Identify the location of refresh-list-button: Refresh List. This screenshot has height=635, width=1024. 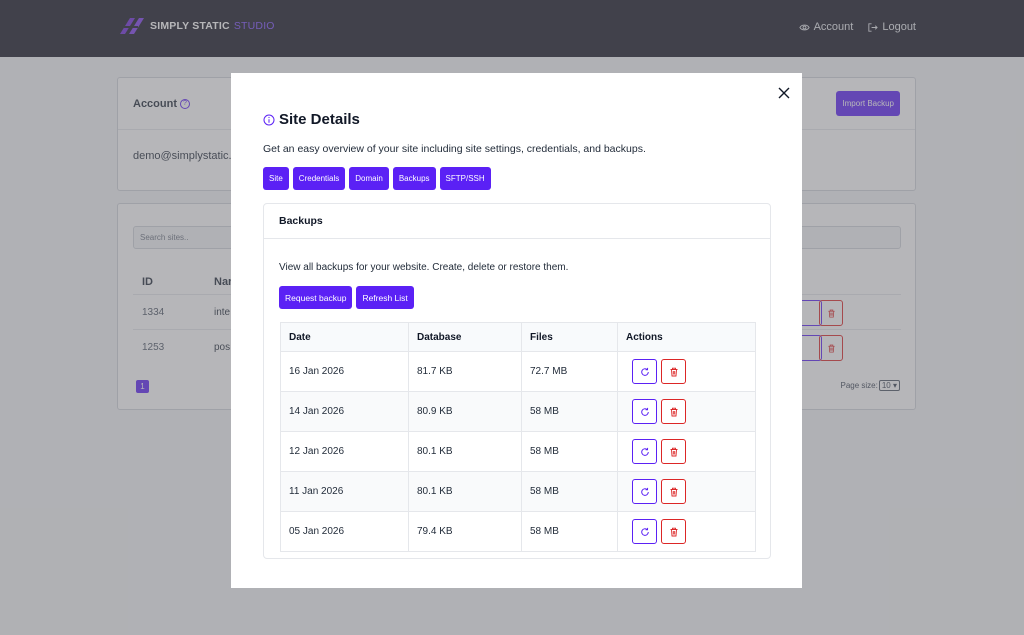
(385, 297).